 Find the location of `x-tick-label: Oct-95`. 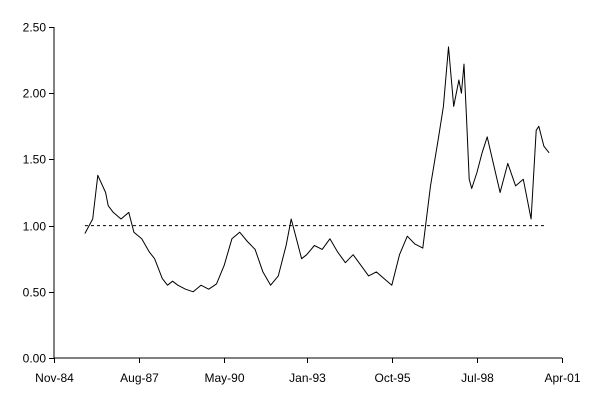

x-tick-label: Oct-95 is located at coordinates (392, 378).